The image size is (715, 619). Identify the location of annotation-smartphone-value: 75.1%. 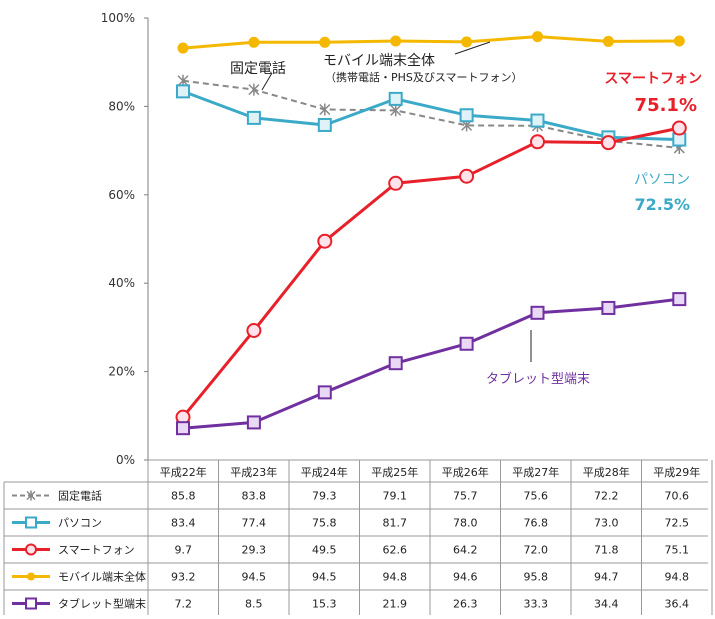
(666, 105).